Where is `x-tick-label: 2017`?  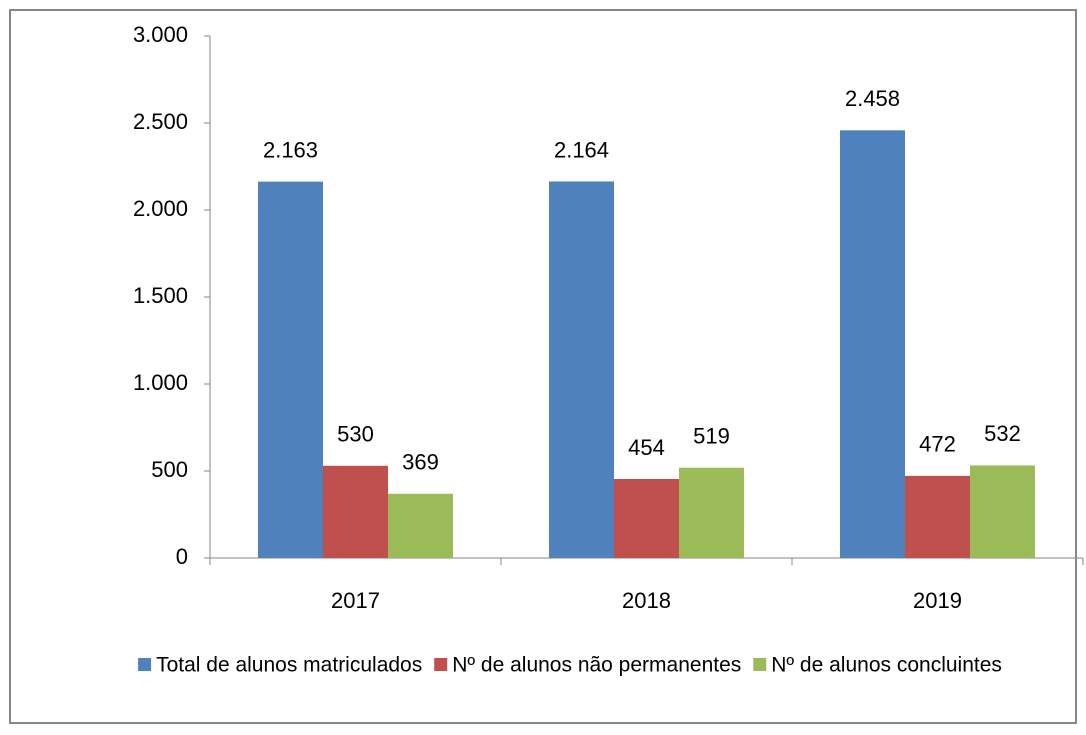 x-tick-label: 2017 is located at coordinates (355, 600).